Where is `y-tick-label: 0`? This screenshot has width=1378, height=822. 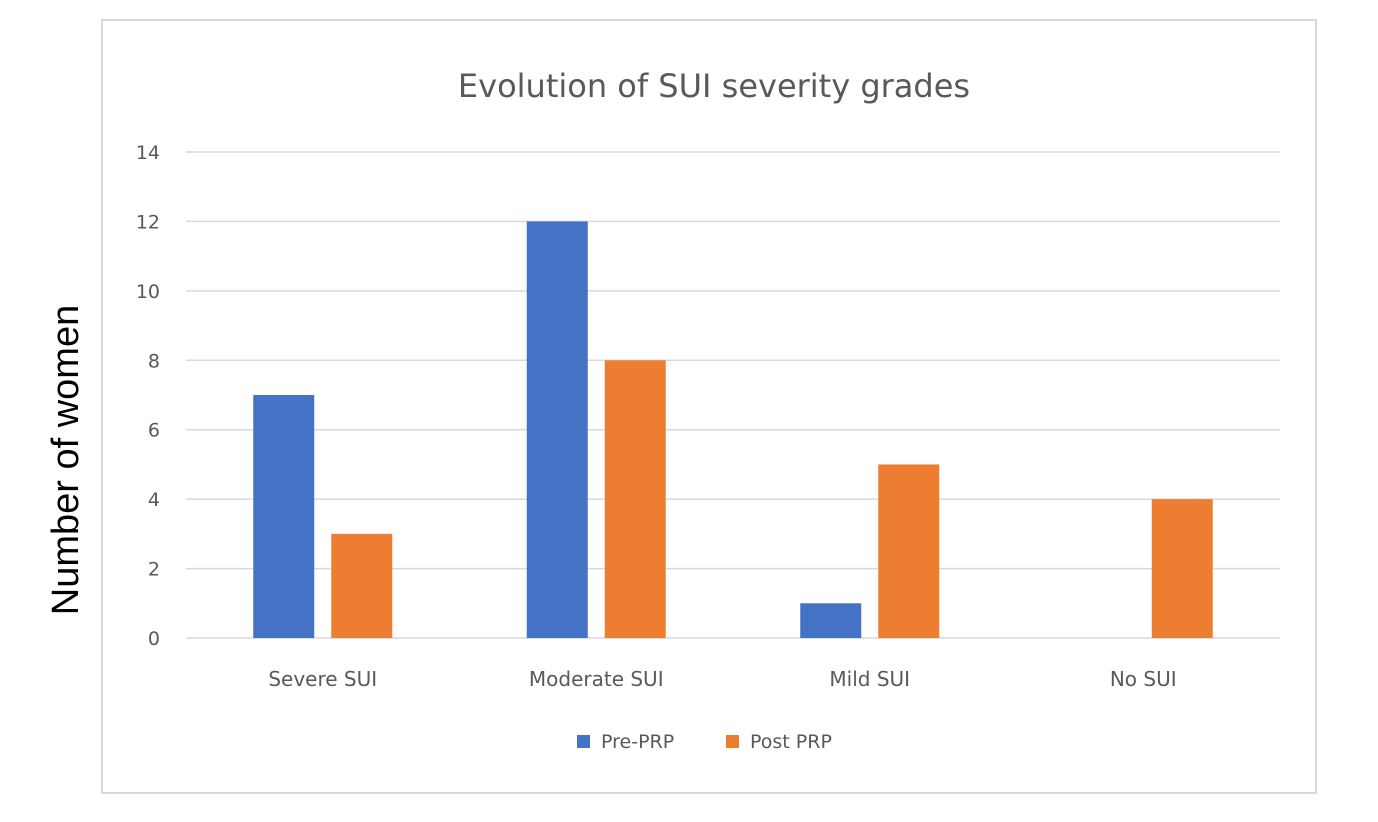
y-tick-label: 0 is located at coordinates (154, 639).